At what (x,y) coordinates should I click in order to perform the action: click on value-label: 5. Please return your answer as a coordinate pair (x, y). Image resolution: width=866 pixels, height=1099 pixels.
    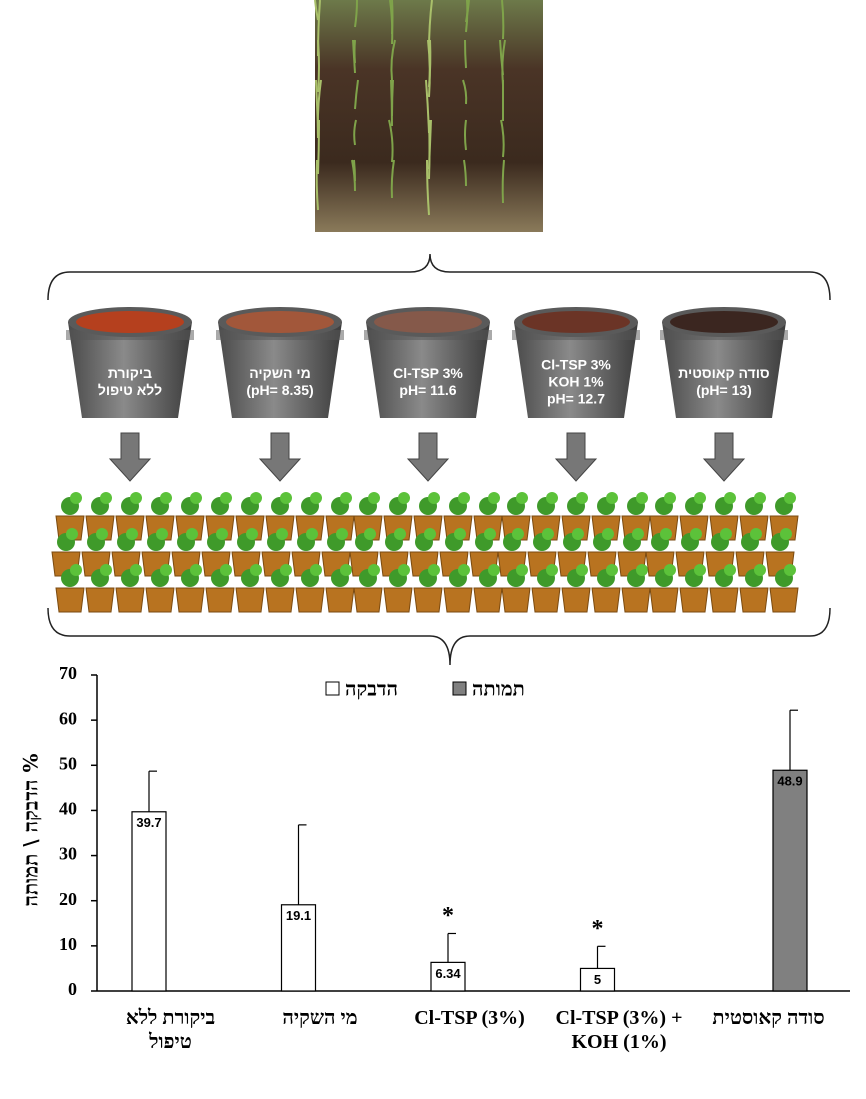
    Looking at the image, I should click on (597, 979).